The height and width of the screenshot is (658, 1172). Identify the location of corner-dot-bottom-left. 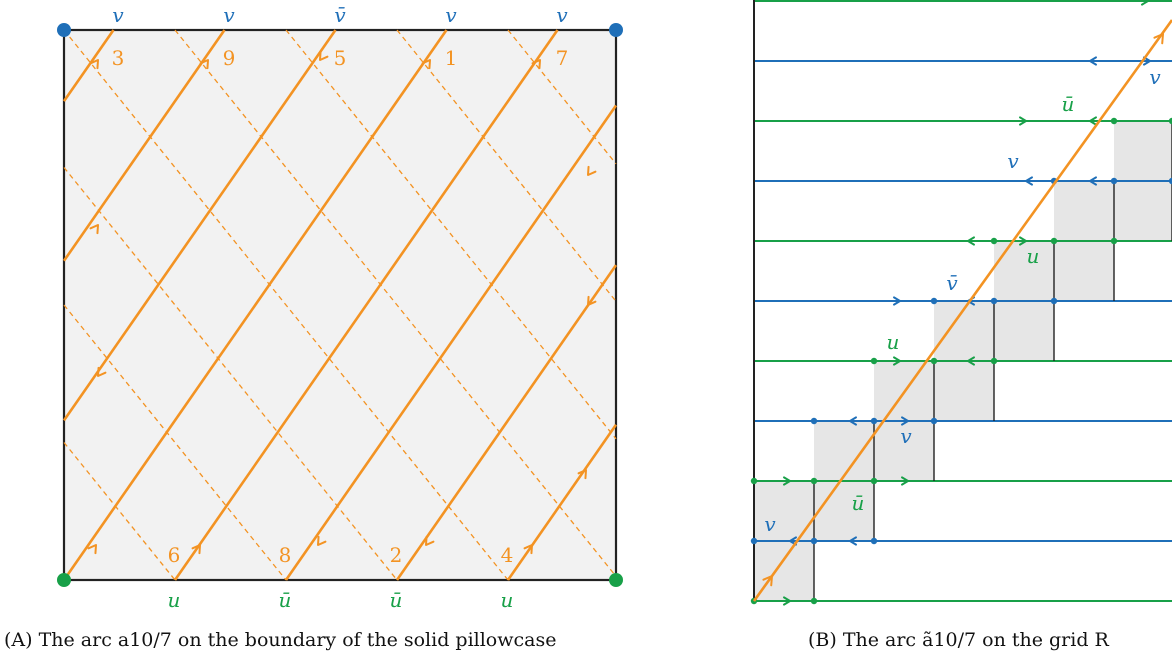
(64, 580).